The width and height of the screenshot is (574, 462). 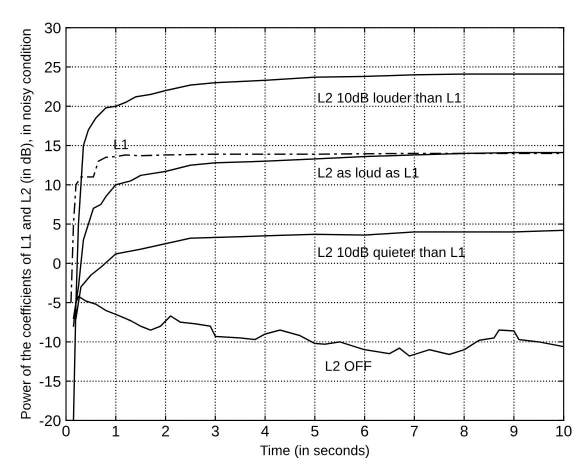 What do you see at coordinates (314, 451) in the screenshot?
I see `x-axis-title: Time (in seconds)` at bounding box center [314, 451].